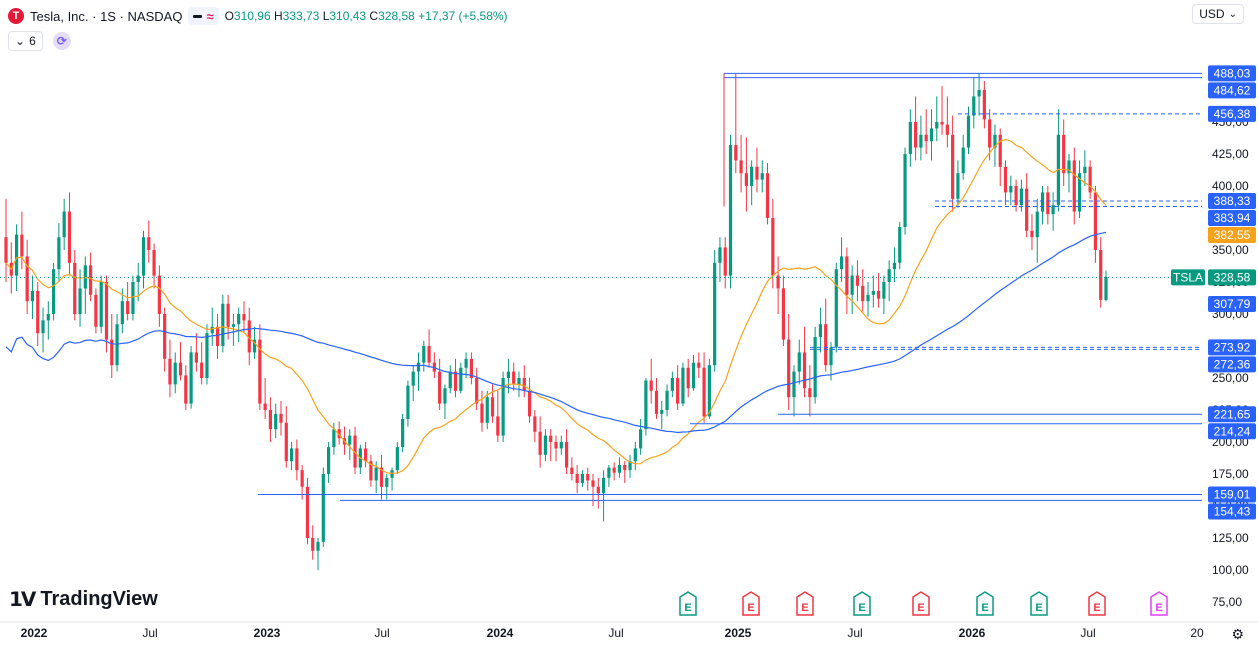 This screenshot has width=1258, height=646. Describe the element at coordinates (348, 16) in the screenshot. I see `low-value: 310,43` at that location.